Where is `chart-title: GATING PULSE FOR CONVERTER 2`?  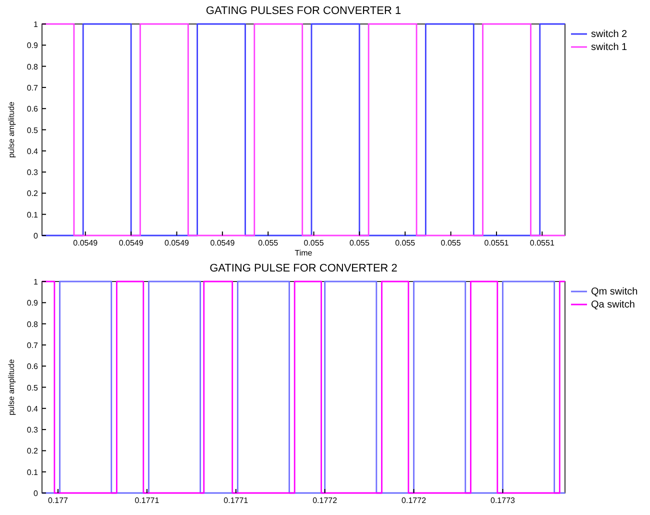
chart-title: GATING PULSE FOR CONVERTER 2 is located at coordinates (304, 268).